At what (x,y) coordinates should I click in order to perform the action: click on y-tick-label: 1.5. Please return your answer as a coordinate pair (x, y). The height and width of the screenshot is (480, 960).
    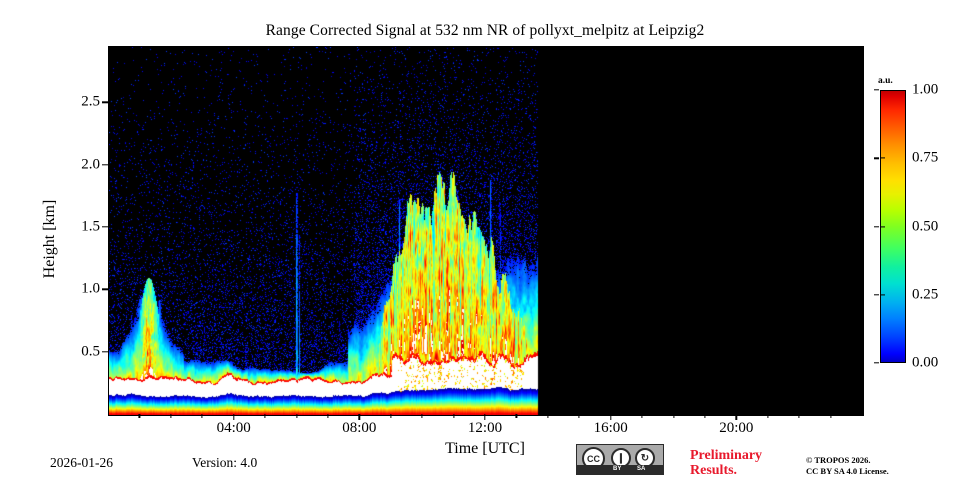
    Looking at the image, I should click on (90, 226).